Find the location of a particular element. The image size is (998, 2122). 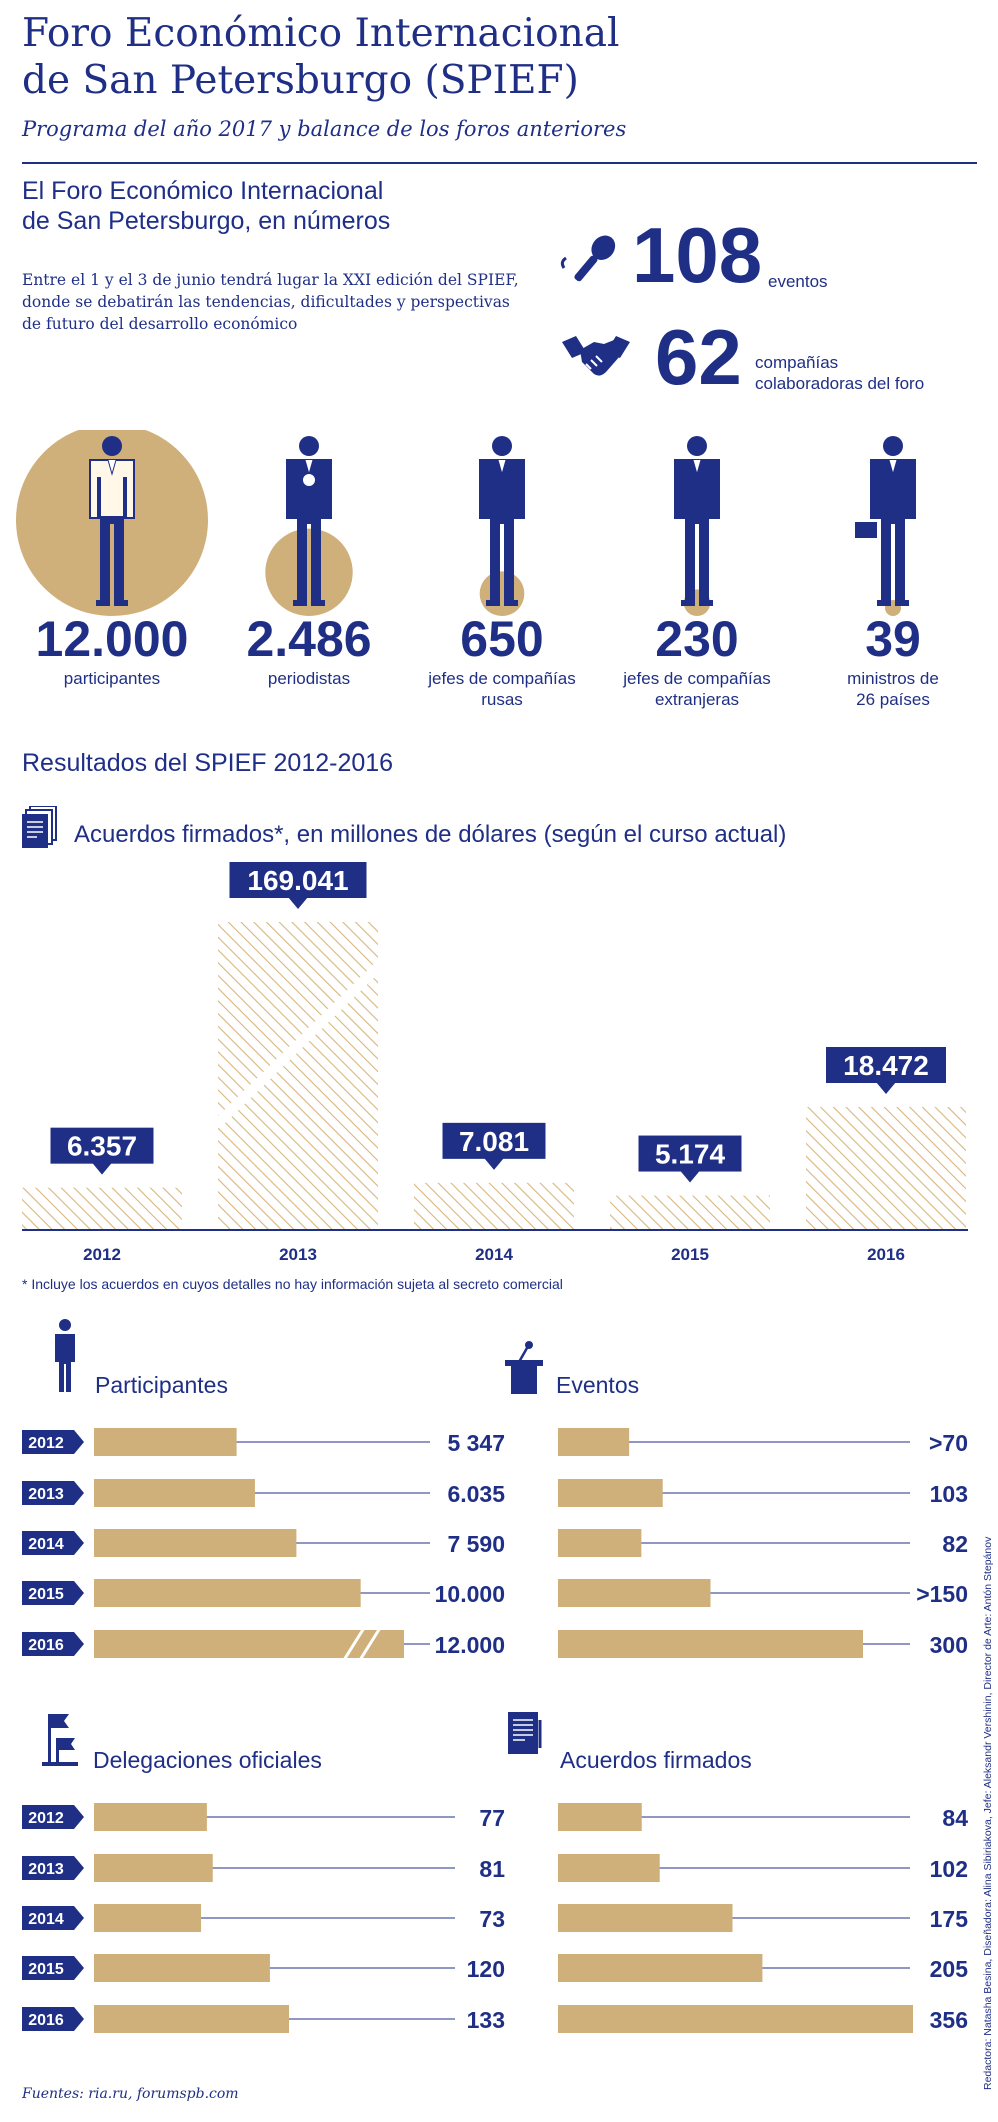

x-tick-2016: 2016 is located at coordinates (886, 1254).